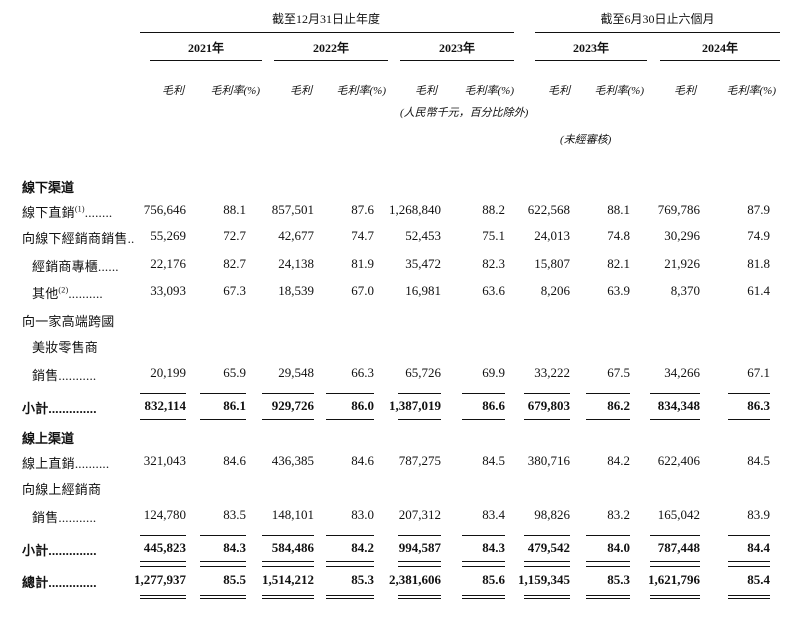 This screenshot has width=800, height=619. Describe the element at coordinates (426, 91) in the screenshot. I see `col-header-gross-profit: 毛利` at that location.